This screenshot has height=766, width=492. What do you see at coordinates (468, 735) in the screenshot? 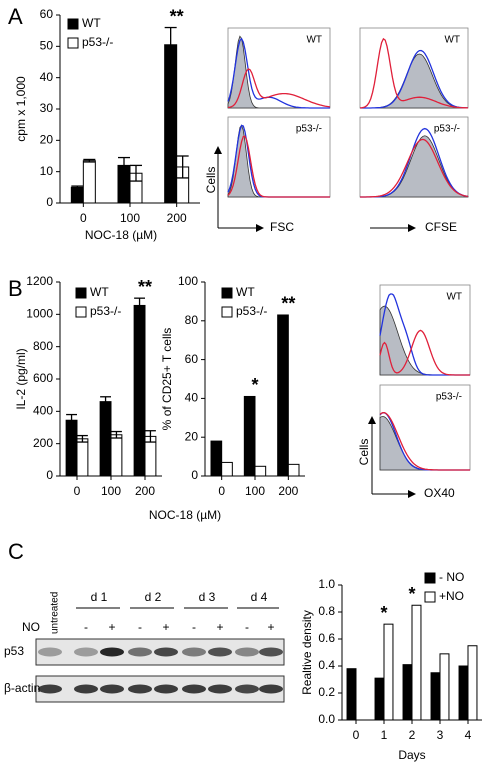
I see `x-tick-label: 4` at bounding box center [468, 735].